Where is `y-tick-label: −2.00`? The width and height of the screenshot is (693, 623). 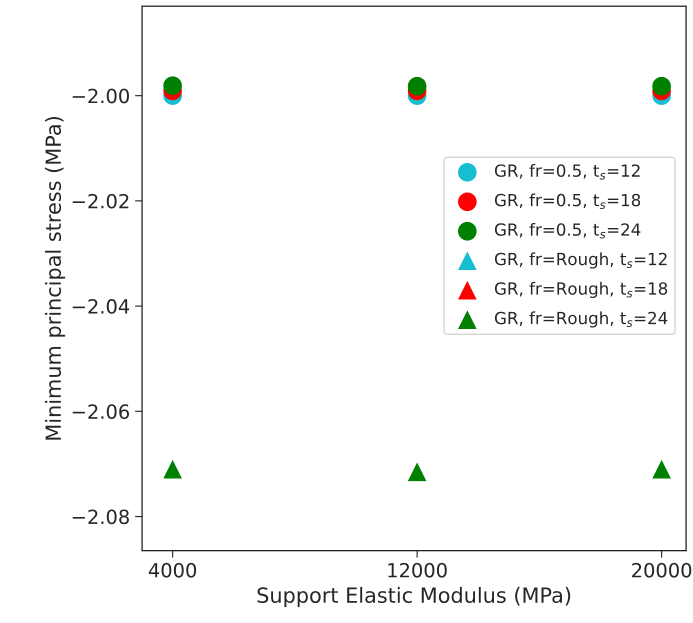 y-tick-label: −2.00 is located at coordinates (100, 96).